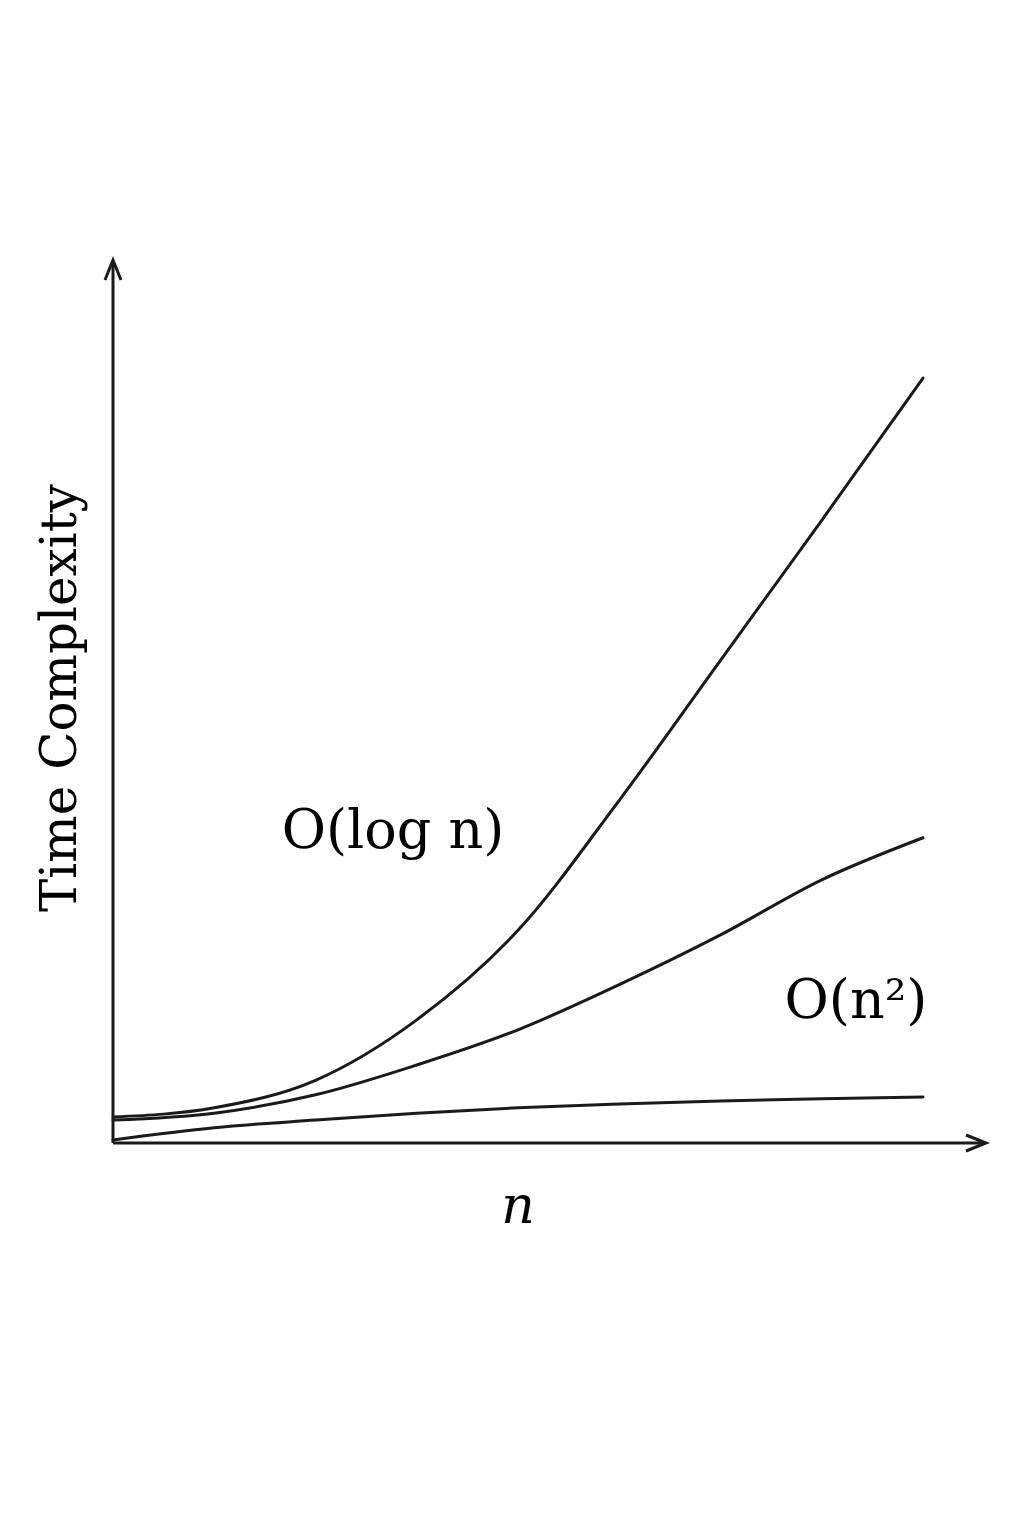 This screenshot has height=1536, width=1024. I want to click on annotation: O(log n), so click(393, 829).